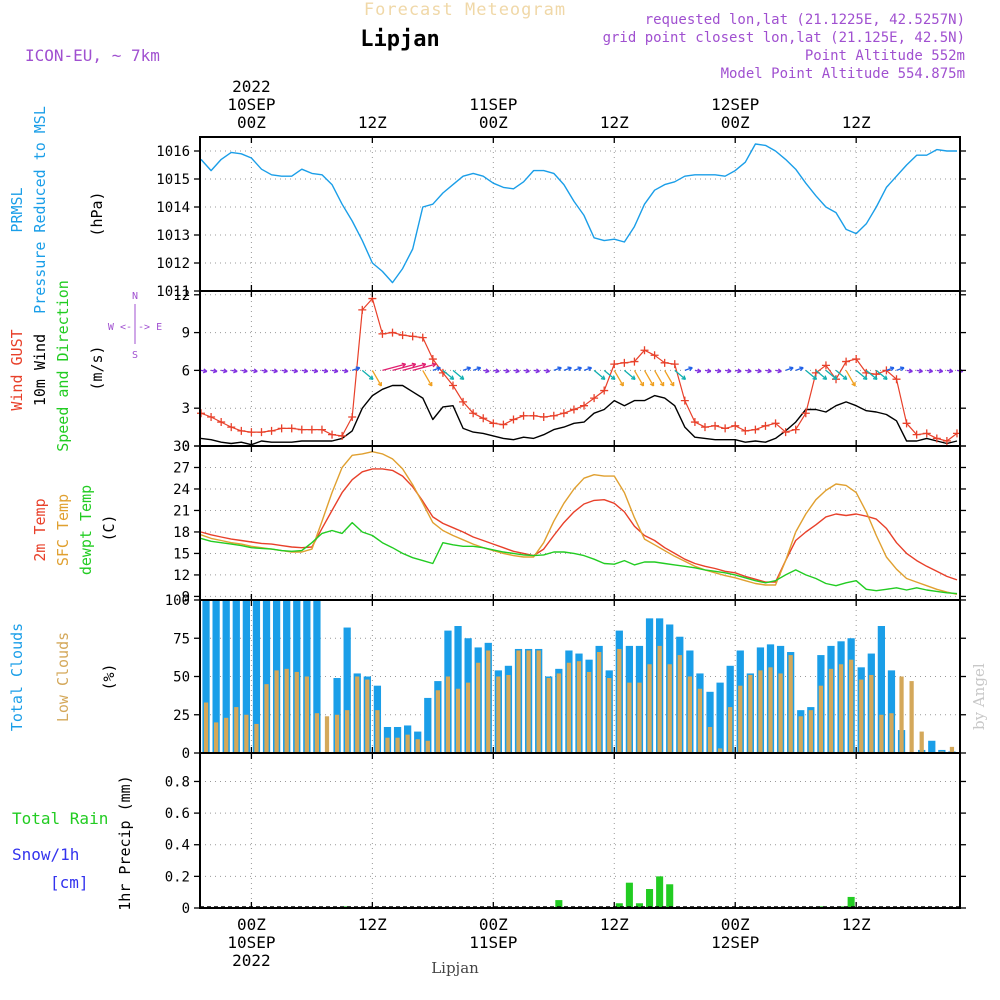 This screenshot has height=1000, width=1000. What do you see at coordinates (177, 782) in the screenshot?
I see `y-tick-label: 0.8` at bounding box center [177, 782].